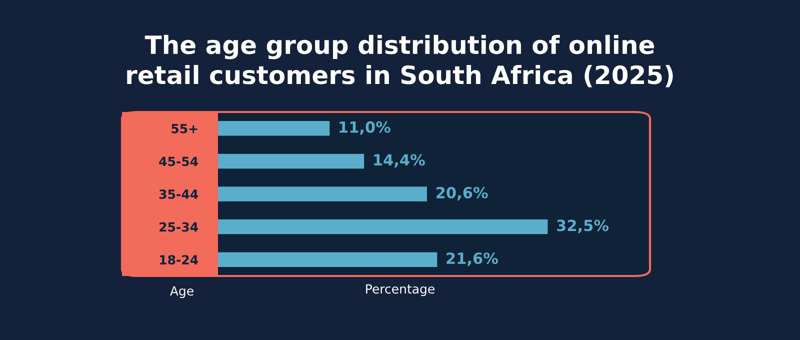  I want to click on y-tick-label: 55+, so click(185, 129).